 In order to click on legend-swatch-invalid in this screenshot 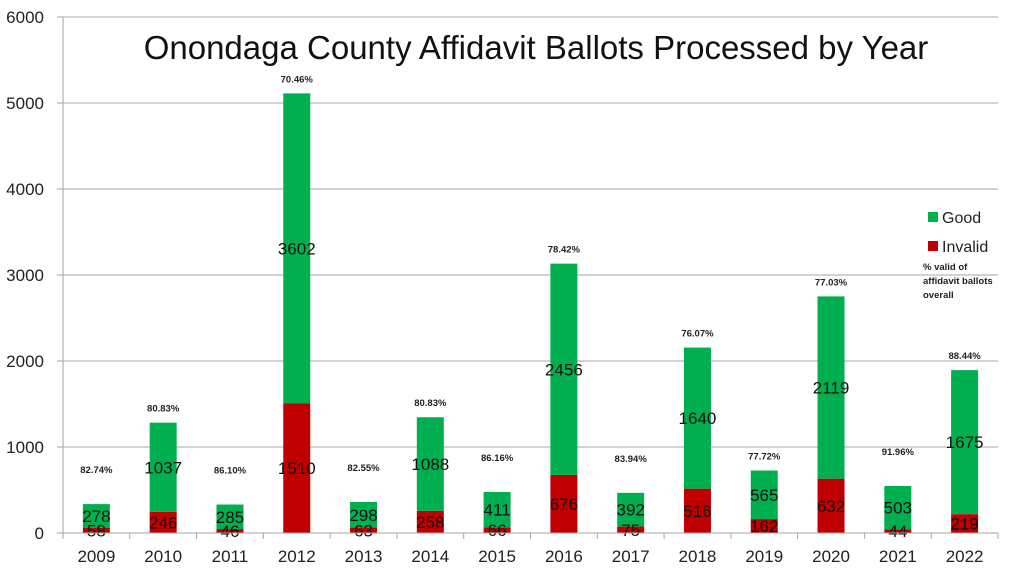, I will do `click(933, 246)`.